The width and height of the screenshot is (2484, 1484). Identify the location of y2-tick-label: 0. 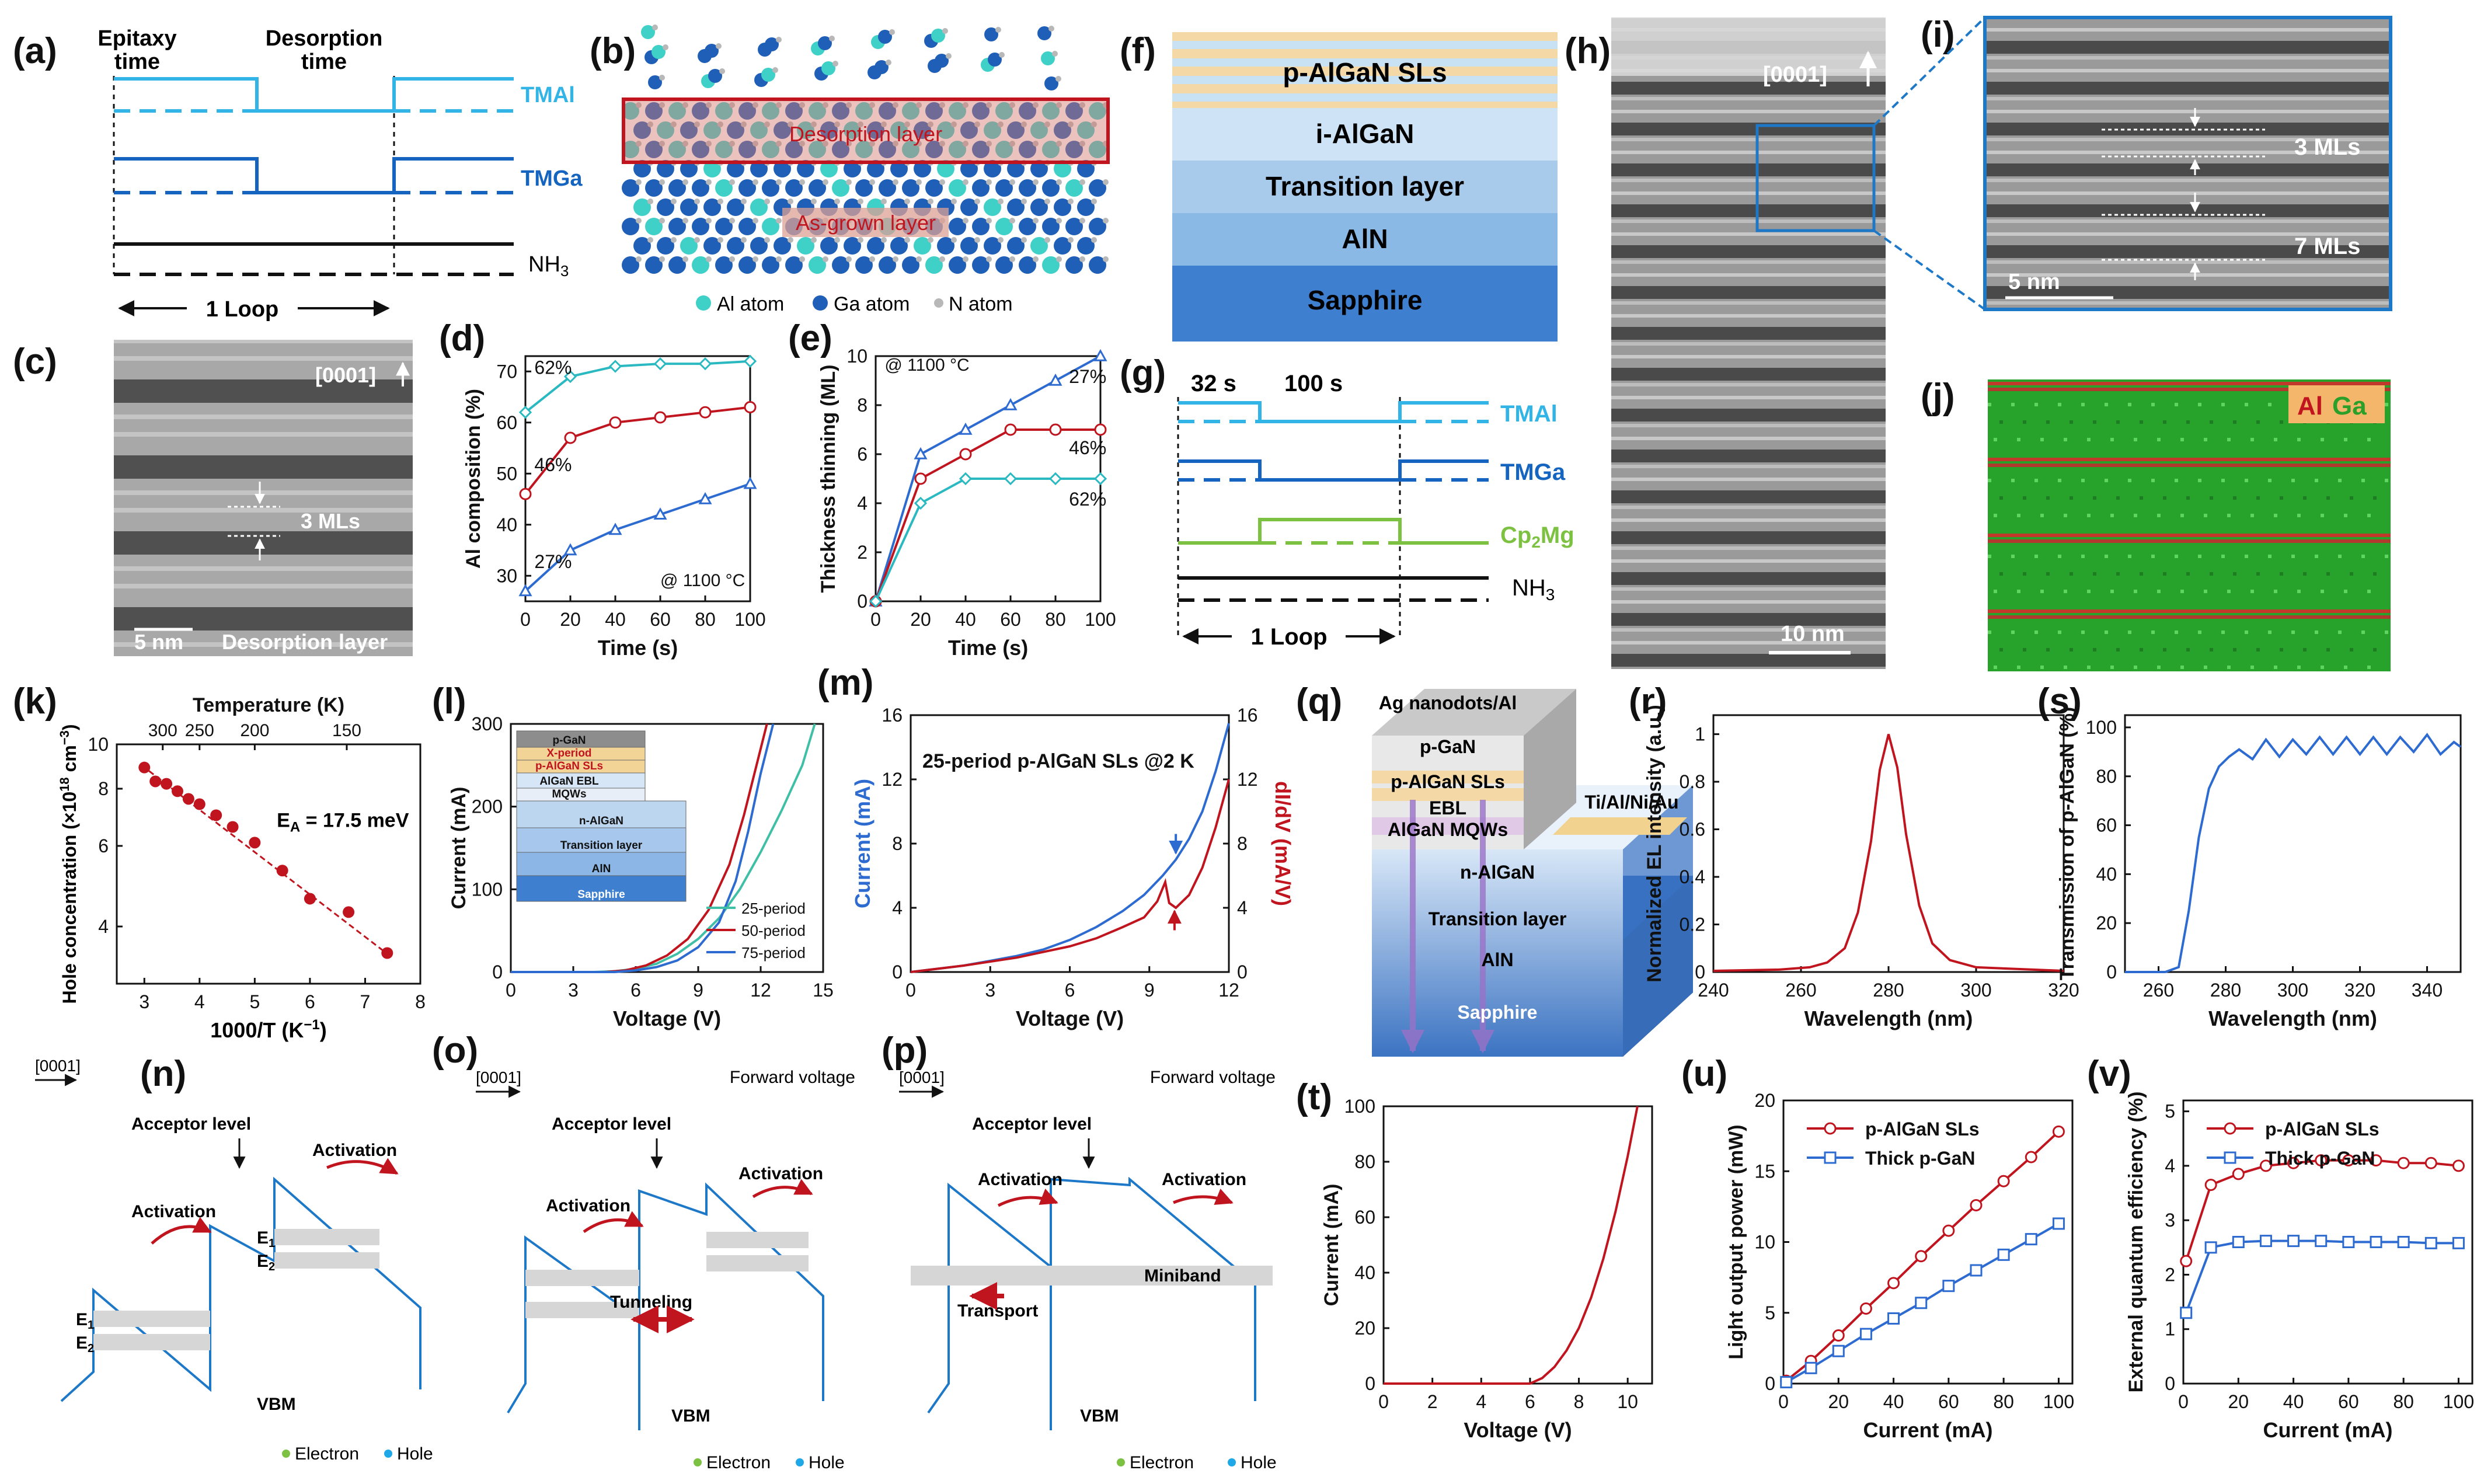
(1243, 972).